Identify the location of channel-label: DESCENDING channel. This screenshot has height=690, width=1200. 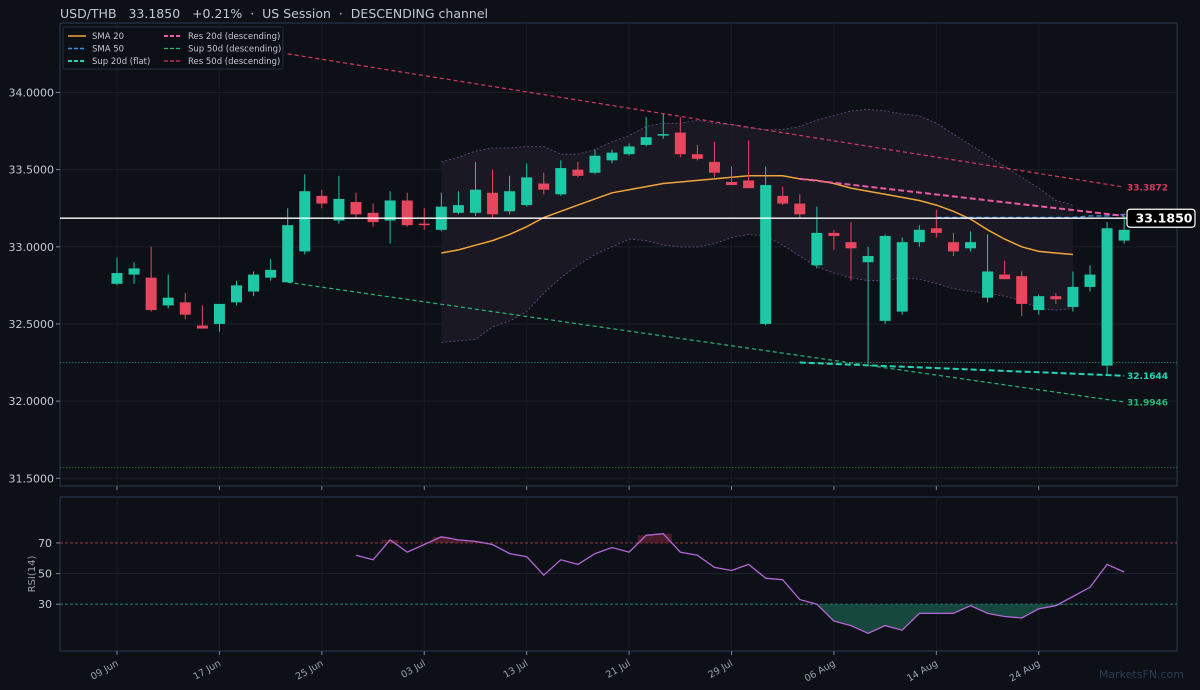
(419, 13).